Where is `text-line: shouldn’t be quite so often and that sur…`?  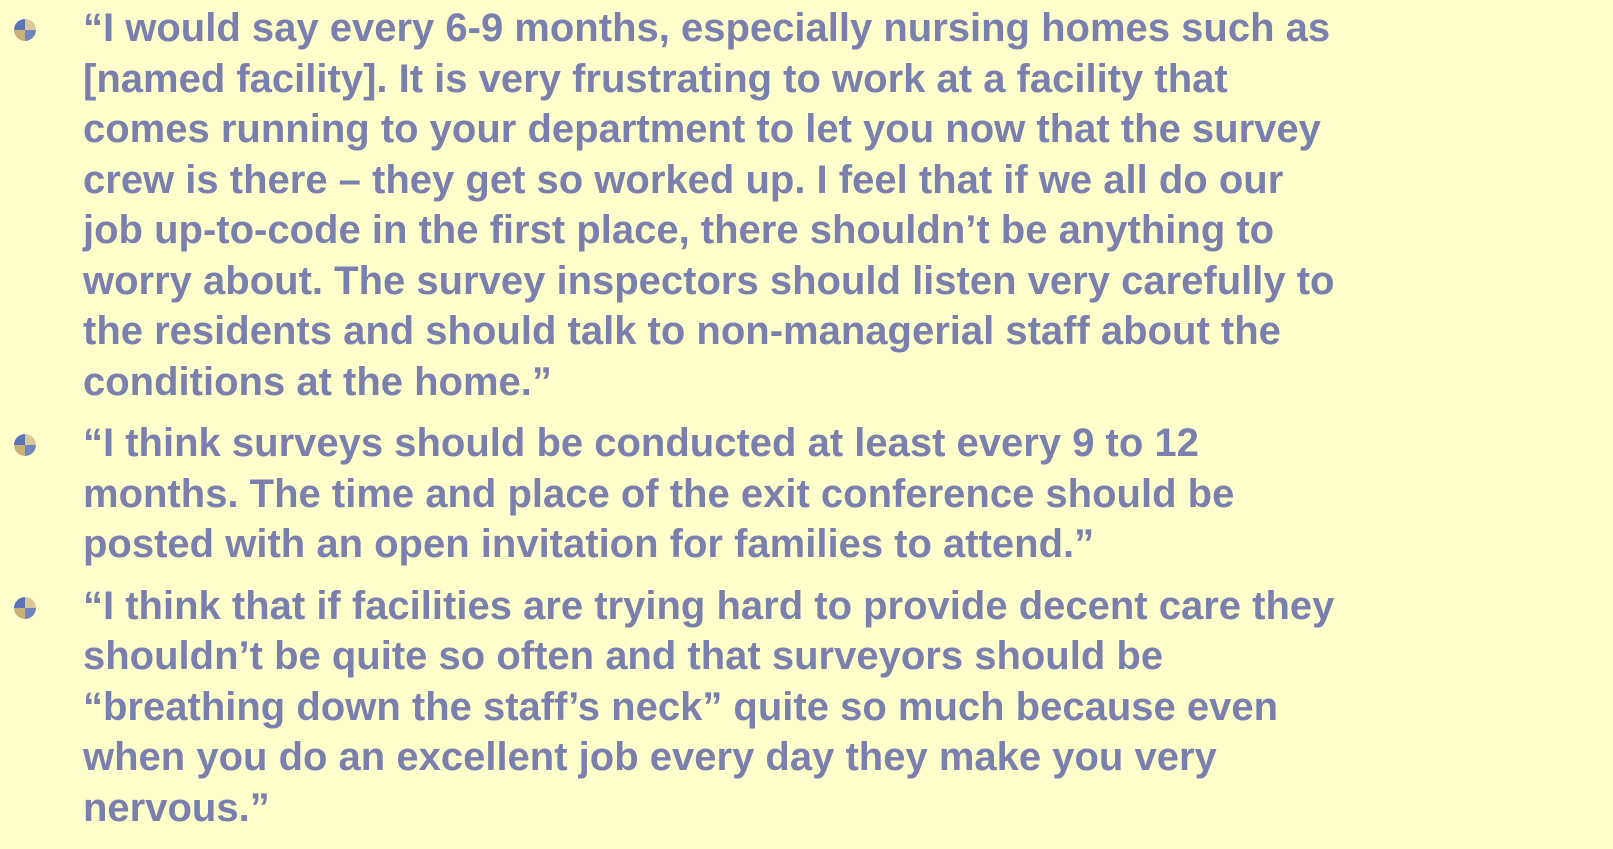
text-line: shouldn’t be quite so often and that sur… is located at coordinates (623, 656).